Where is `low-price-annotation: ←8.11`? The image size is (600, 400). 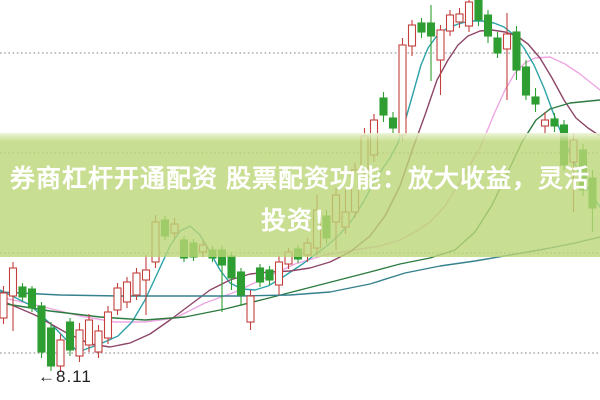
low-price-annotation: ←8.11 is located at coordinates (65, 376).